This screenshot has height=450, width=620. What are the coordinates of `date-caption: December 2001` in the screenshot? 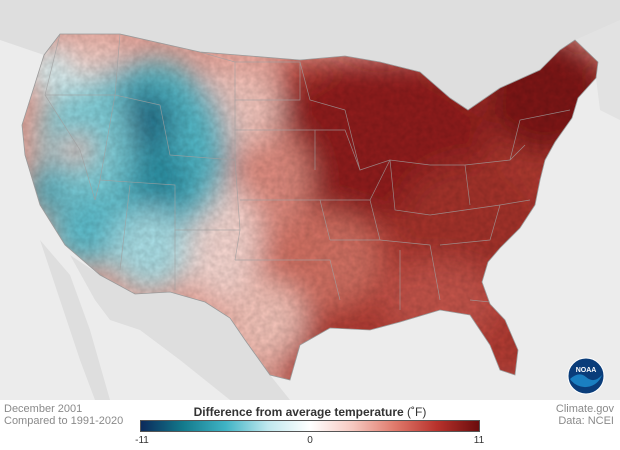 It's located at (43, 409).